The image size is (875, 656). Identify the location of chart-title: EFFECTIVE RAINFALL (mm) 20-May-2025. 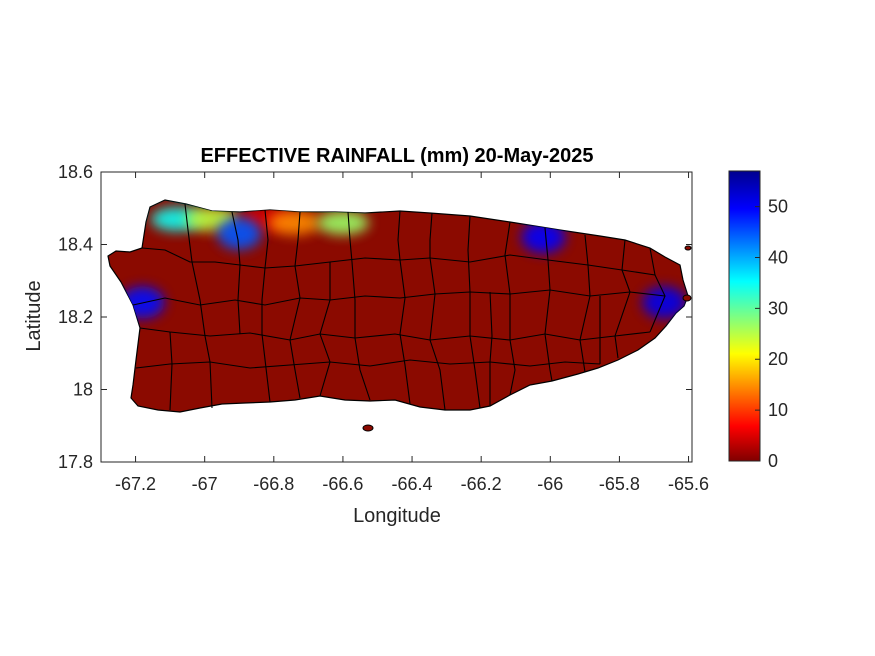
(396, 156).